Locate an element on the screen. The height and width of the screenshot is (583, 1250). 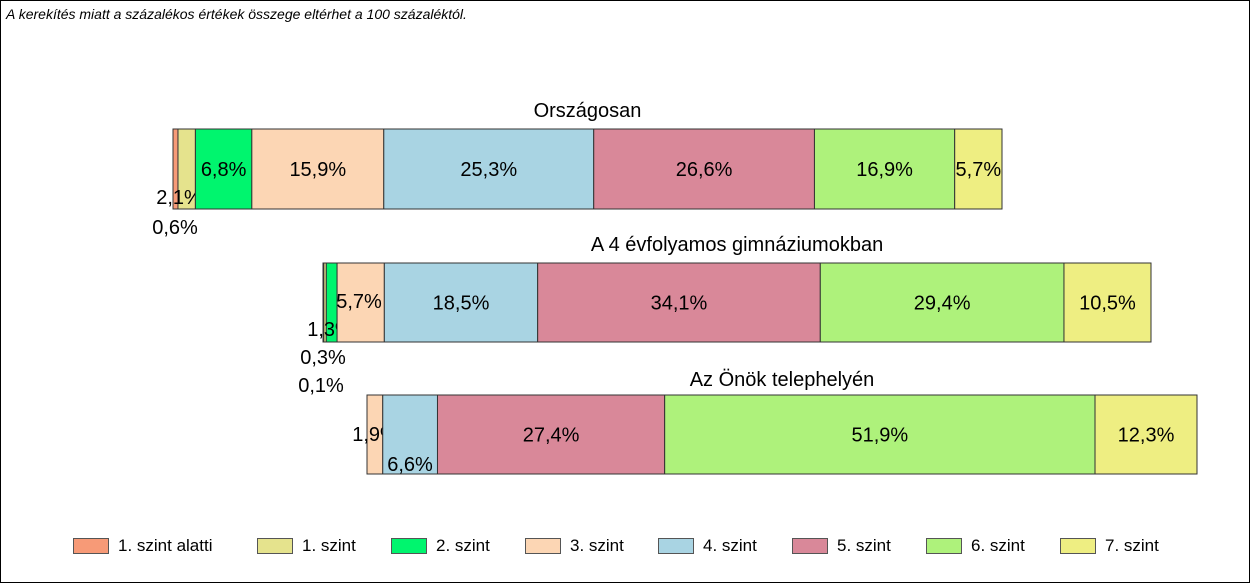
data-label-1-7: 10,5% is located at coordinates (1107, 304).